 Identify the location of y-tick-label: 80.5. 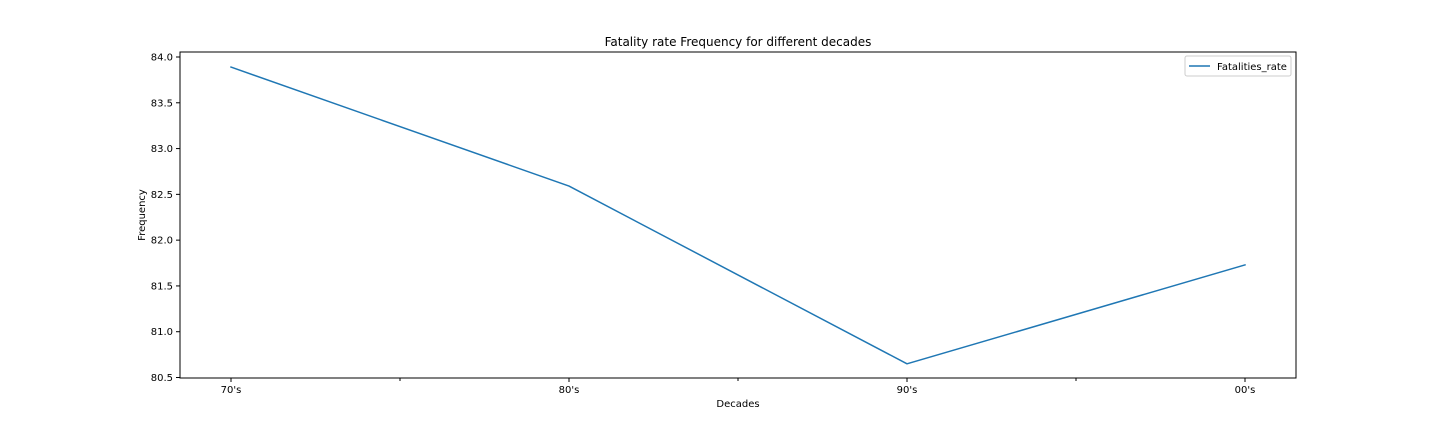
(162, 378).